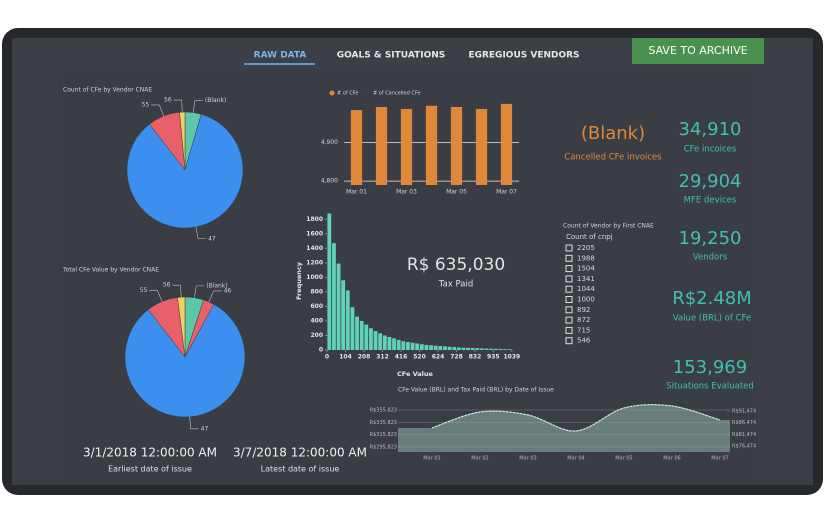 This screenshot has height=525, width=825. What do you see at coordinates (586, 258) in the screenshot?
I see `slicer-item: 1988` at bounding box center [586, 258].